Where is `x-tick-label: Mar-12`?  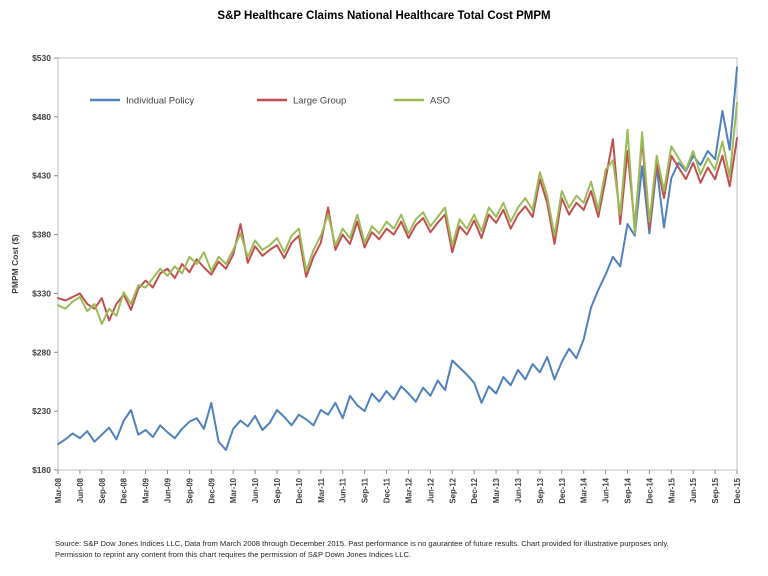 x-tick-label: Mar-12 is located at coordinates (408, 490).